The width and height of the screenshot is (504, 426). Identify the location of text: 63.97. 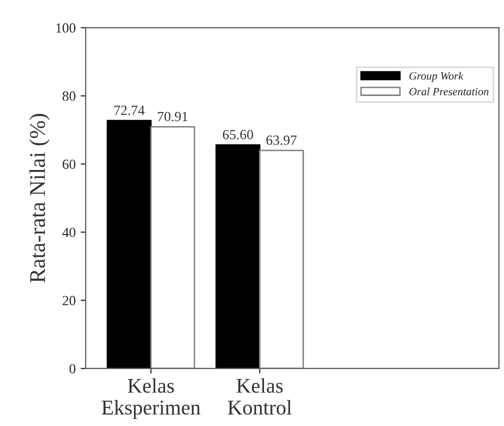
(281, 140).